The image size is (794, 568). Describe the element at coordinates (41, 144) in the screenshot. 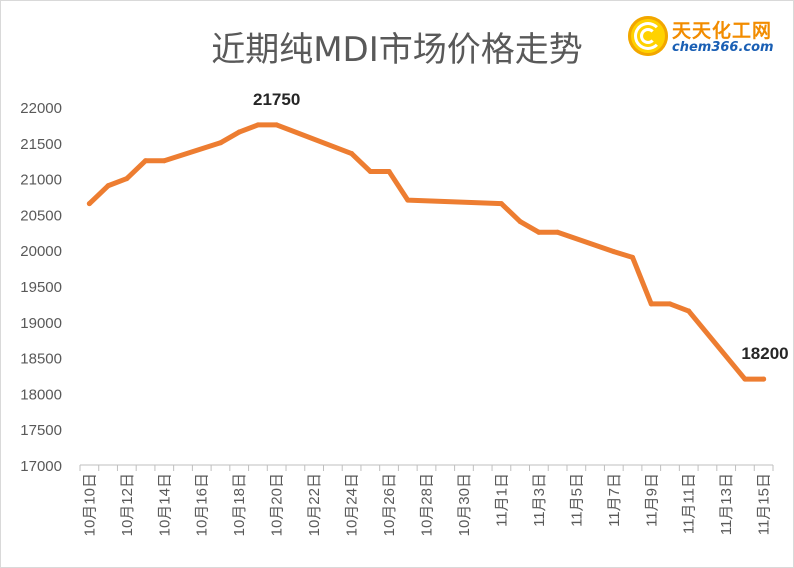

I see `y-tick-label: 21500` at that location.